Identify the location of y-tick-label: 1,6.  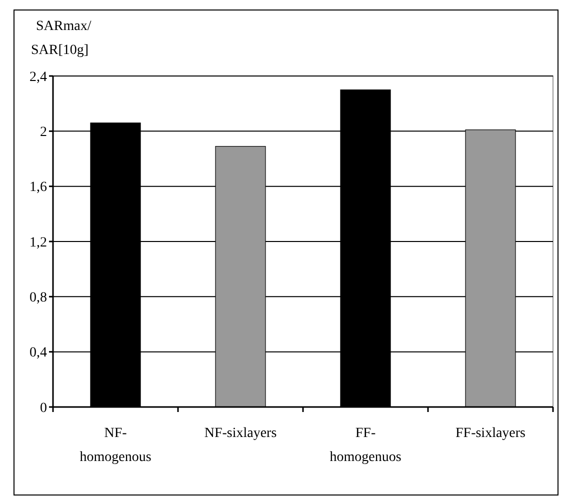
(38, 188).